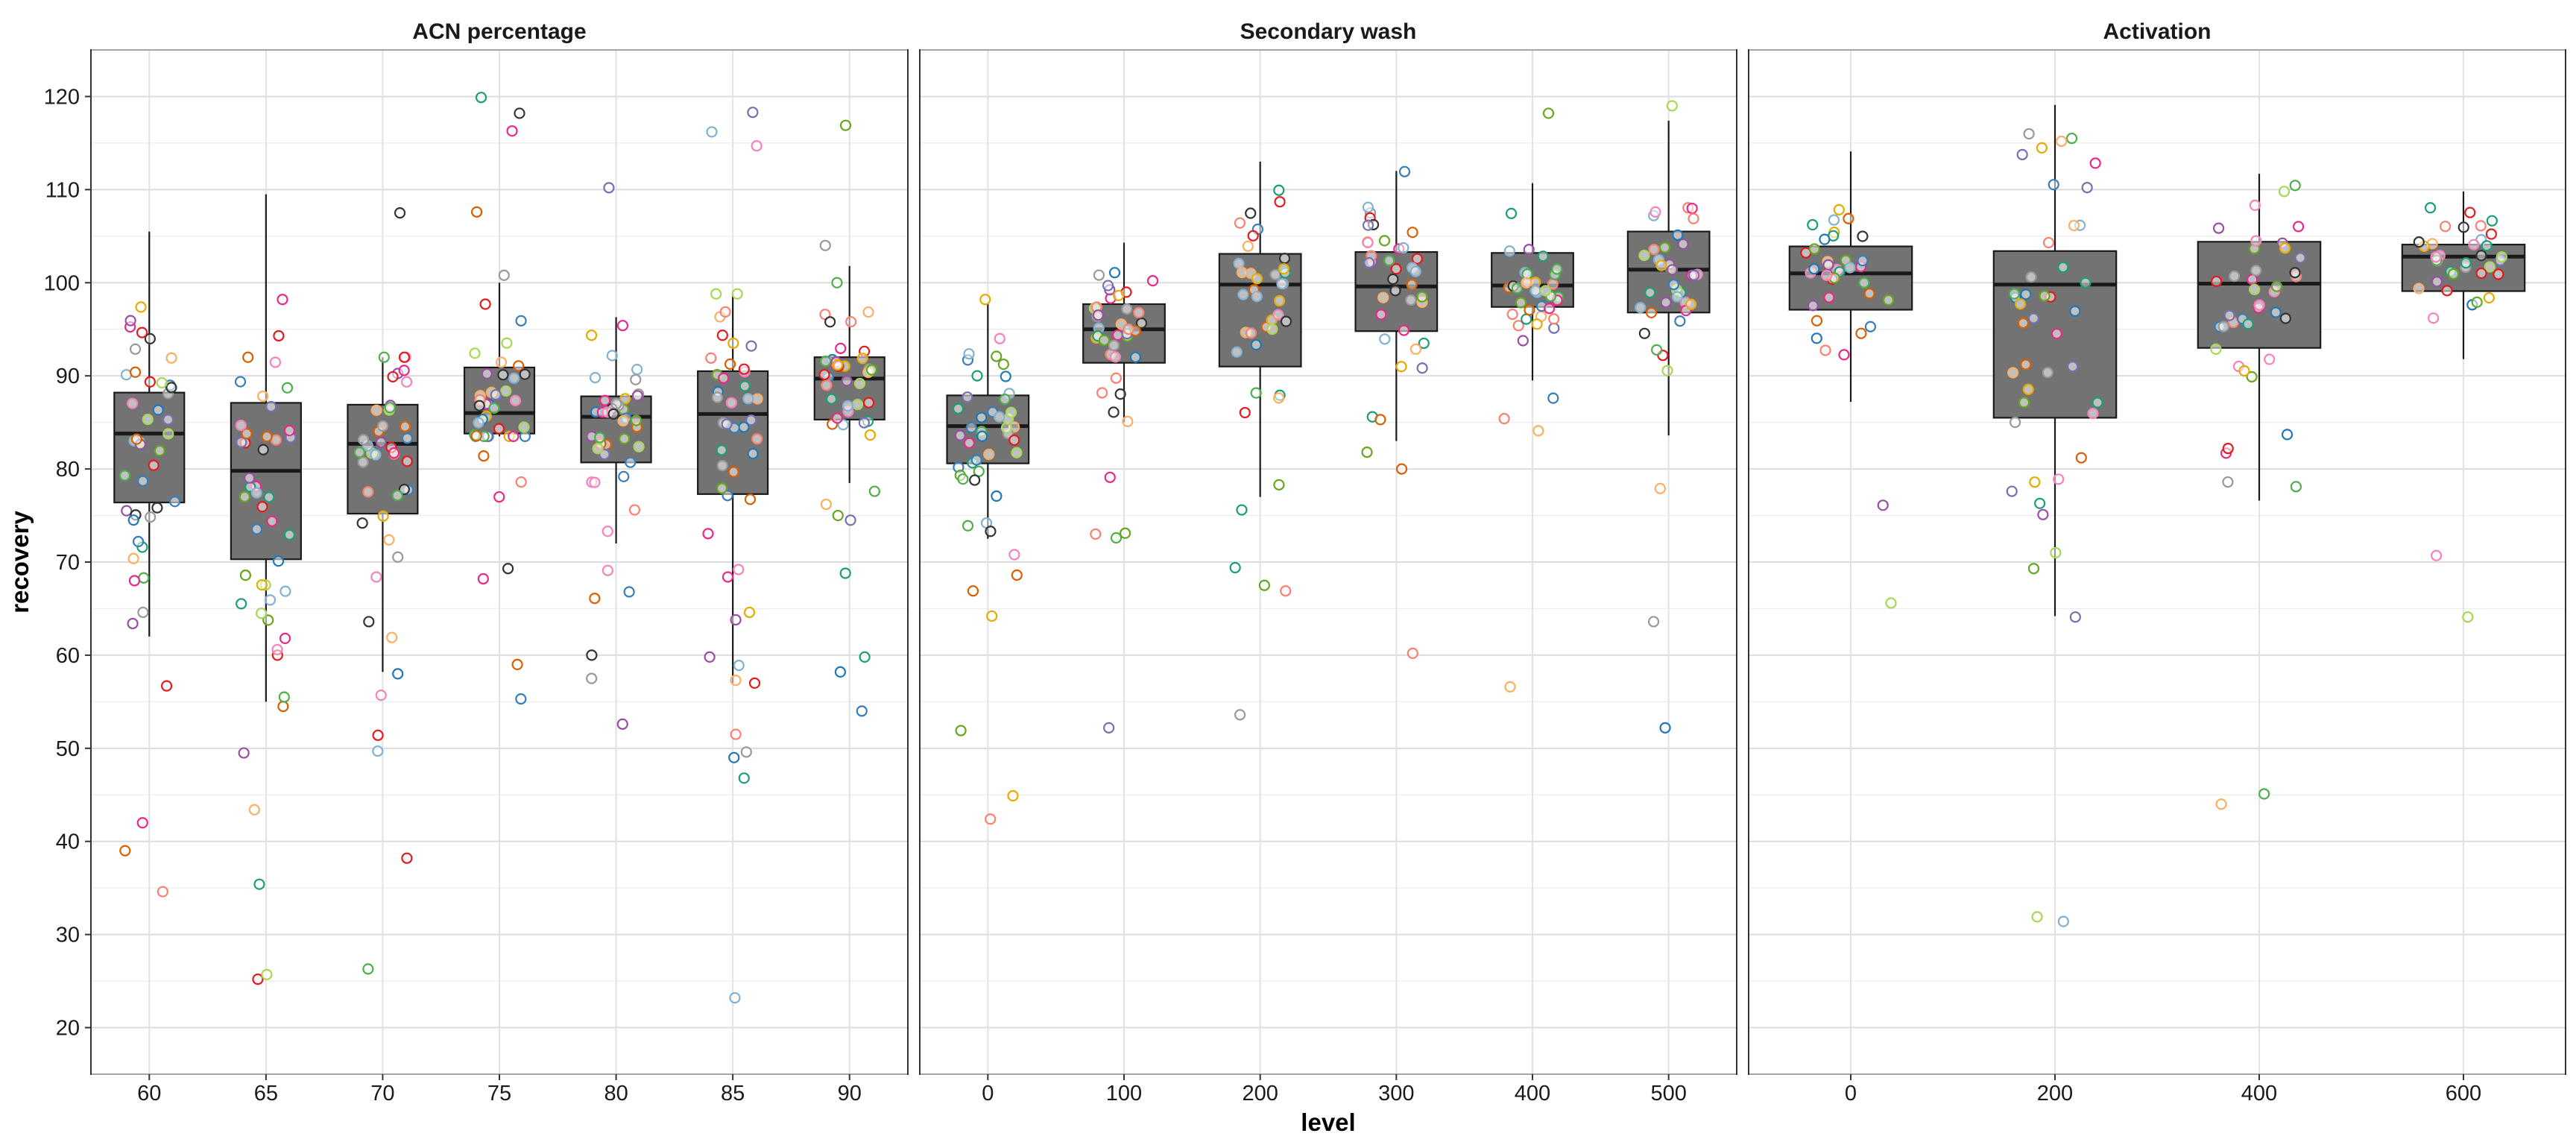 This screenshot has height=1145, width=2576. I want to click on x-tick-label: 400, so click(1533, 1093).